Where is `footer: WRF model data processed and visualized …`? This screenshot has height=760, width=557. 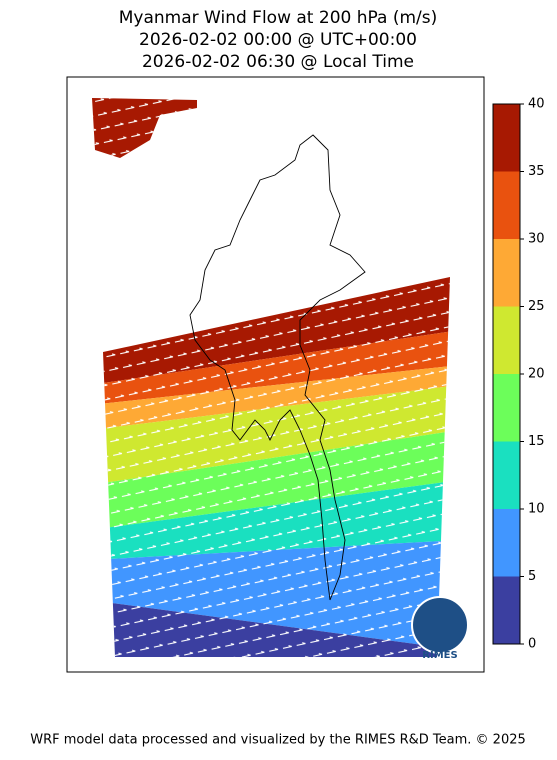
footer: WRF model data processed and visualized … is located at coordinates (278, 740).